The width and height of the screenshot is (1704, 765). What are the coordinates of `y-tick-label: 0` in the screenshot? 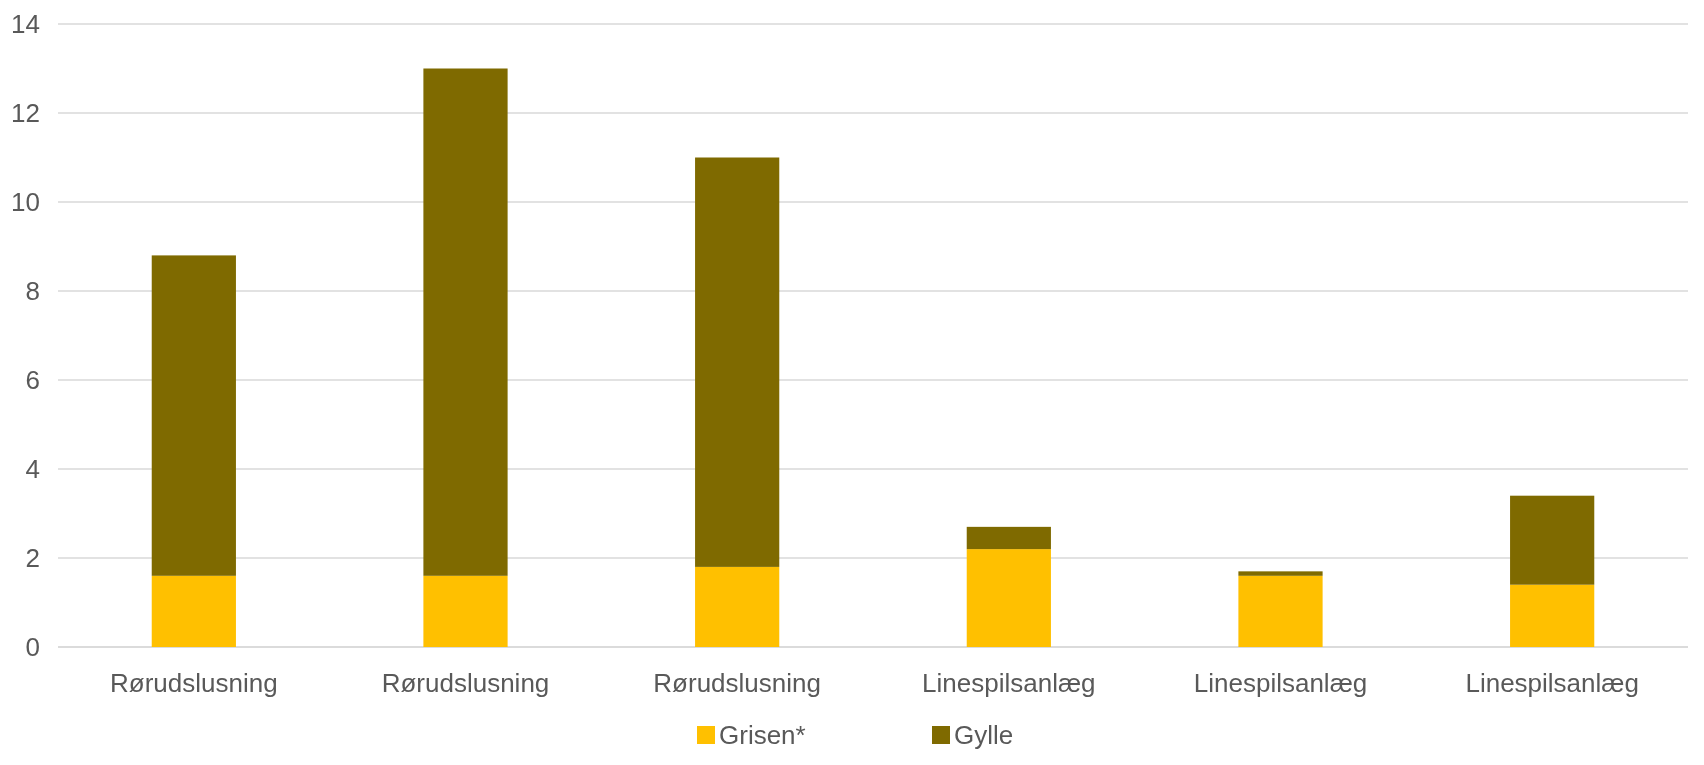 It's located at (32, 647).